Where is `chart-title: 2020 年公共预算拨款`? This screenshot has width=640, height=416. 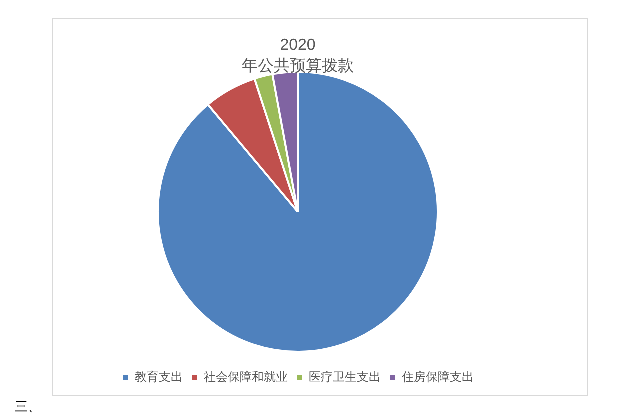 chart-title: 2020 年公共预算拨款 is located at coordinates (298, 56).